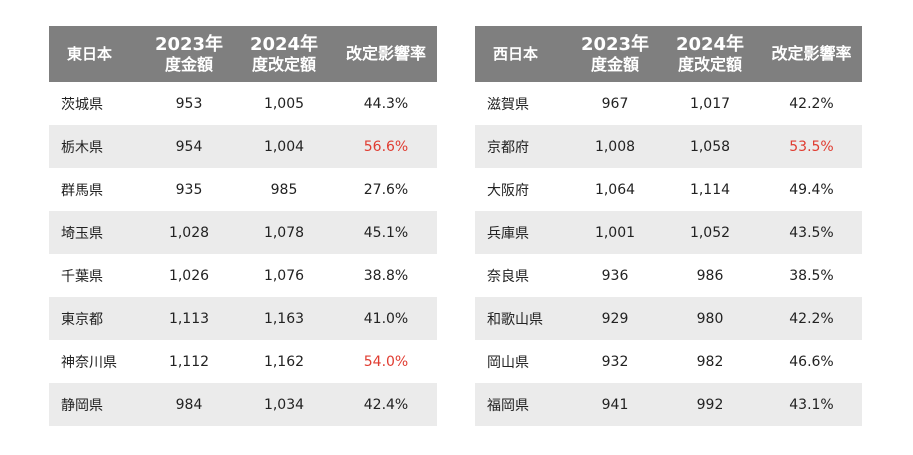  I want to click on impact-rate-cell: 43.1%, so click(811, 404).